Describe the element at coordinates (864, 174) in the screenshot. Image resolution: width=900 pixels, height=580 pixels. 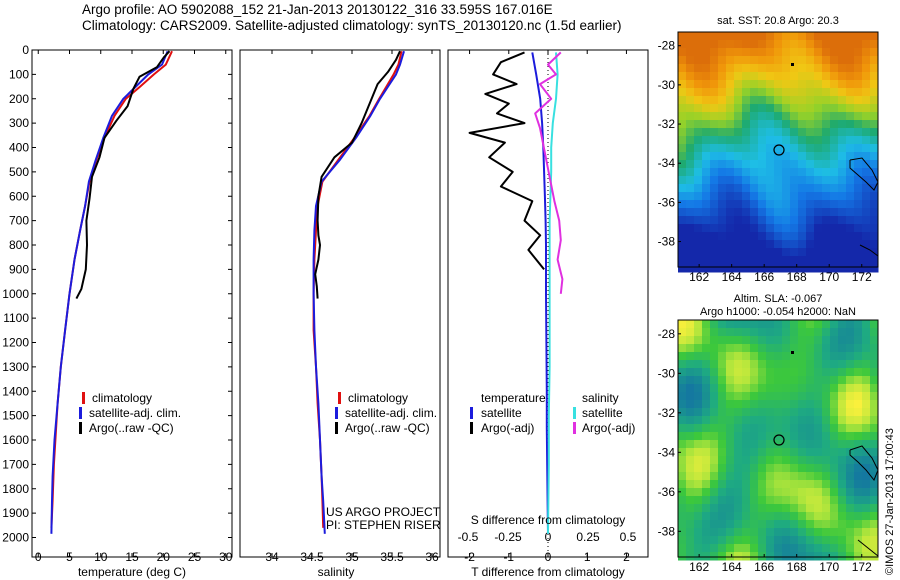
I see `coastline-path` at that location.